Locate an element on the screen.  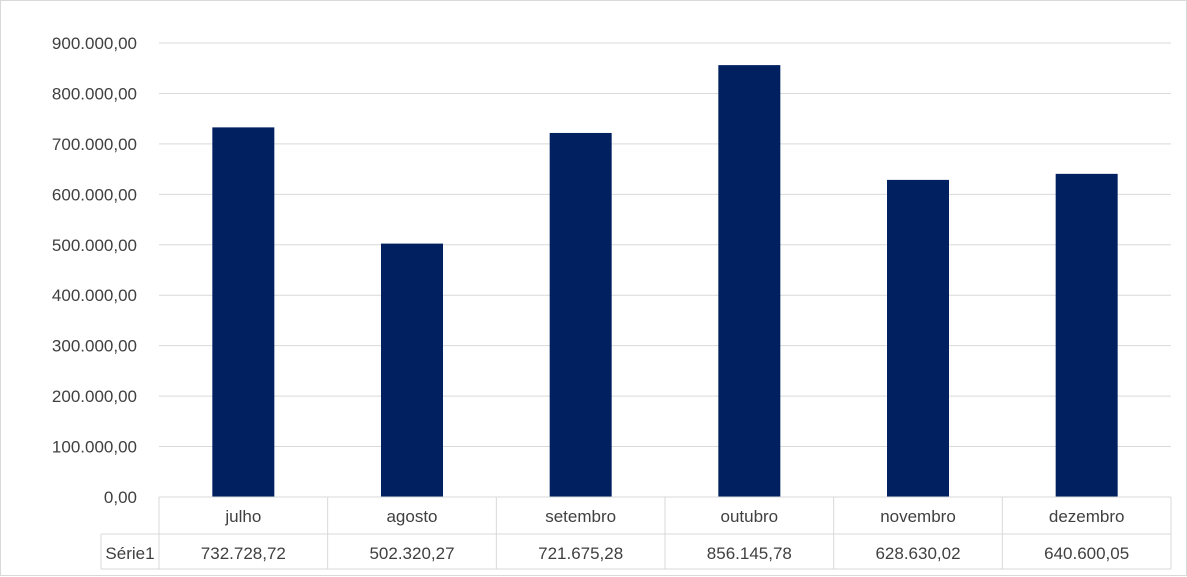
data-table-value: 628.630,02 is located at coordinates (917, 553).